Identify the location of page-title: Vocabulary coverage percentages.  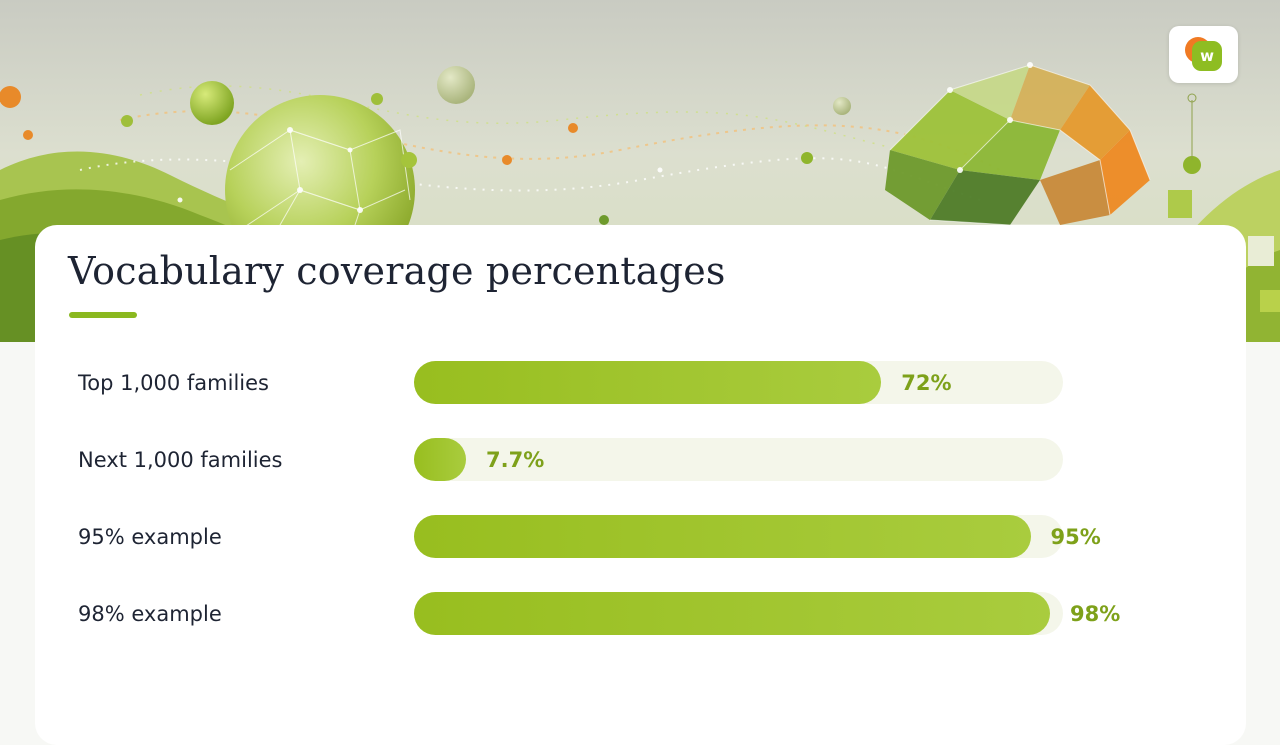
(397, 271).